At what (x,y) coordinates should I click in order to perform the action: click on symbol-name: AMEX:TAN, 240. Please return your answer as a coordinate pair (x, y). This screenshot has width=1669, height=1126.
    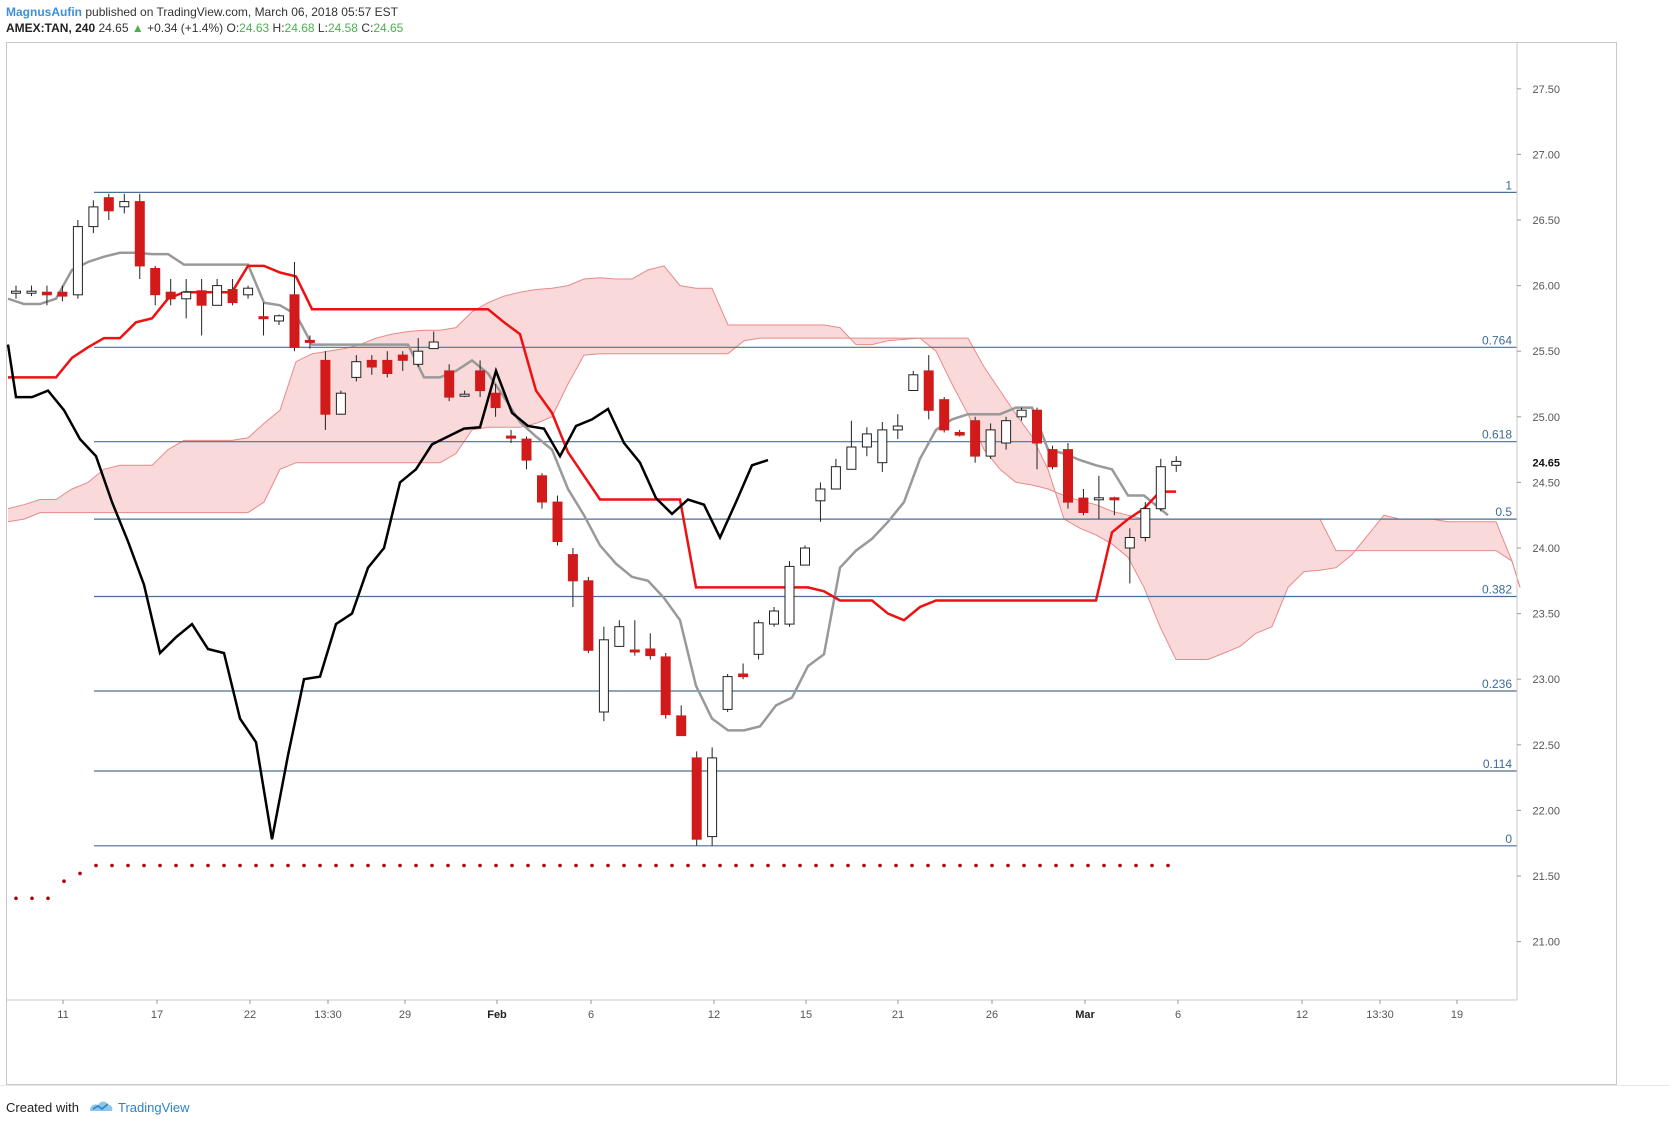
    Looking at the image, I should click on (51, 28).